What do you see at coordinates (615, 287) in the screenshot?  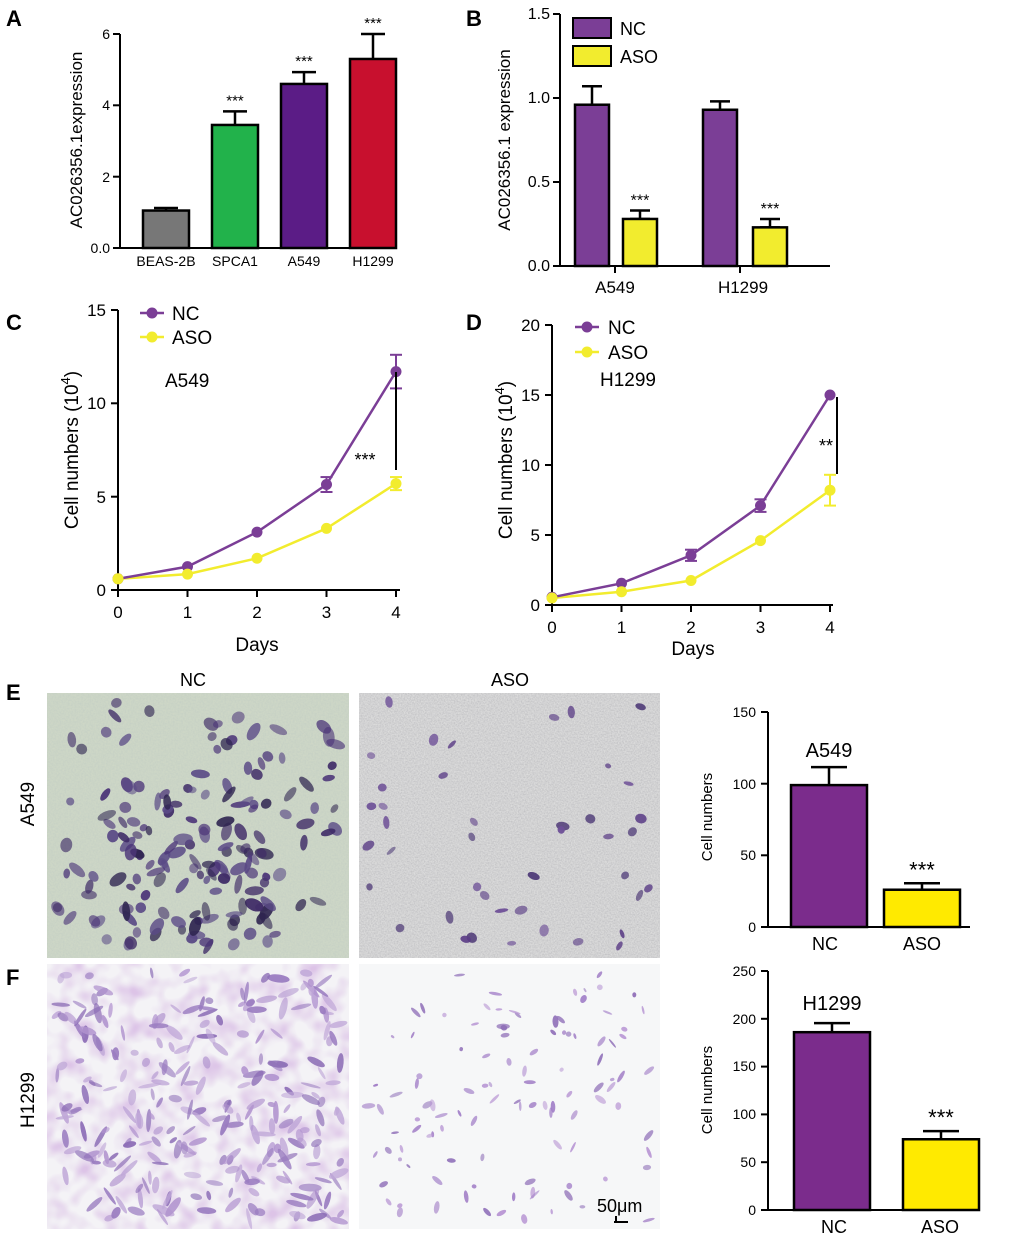 I see `panel-b-xtick-label: A549` at bounding box center [615, 287].